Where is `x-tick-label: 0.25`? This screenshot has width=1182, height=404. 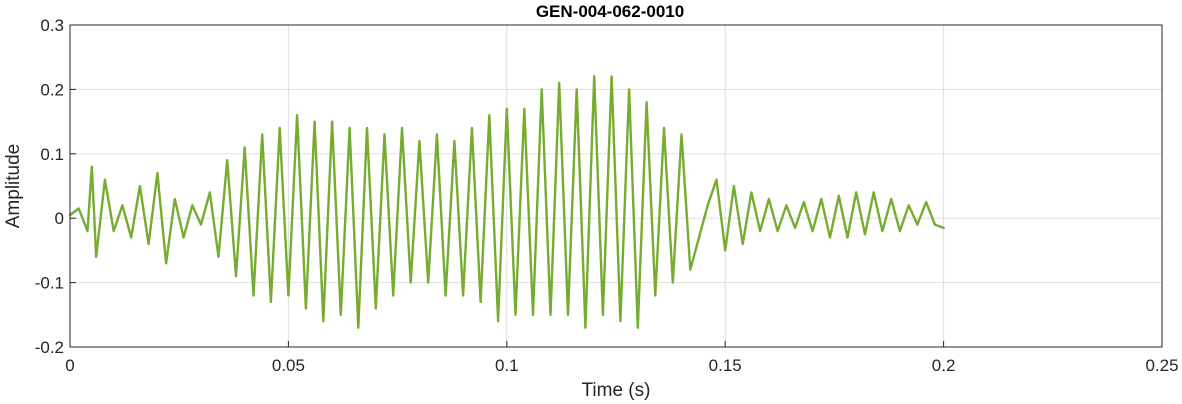 x-tick-label: 0.25 is located at coordinates (1161, 365).